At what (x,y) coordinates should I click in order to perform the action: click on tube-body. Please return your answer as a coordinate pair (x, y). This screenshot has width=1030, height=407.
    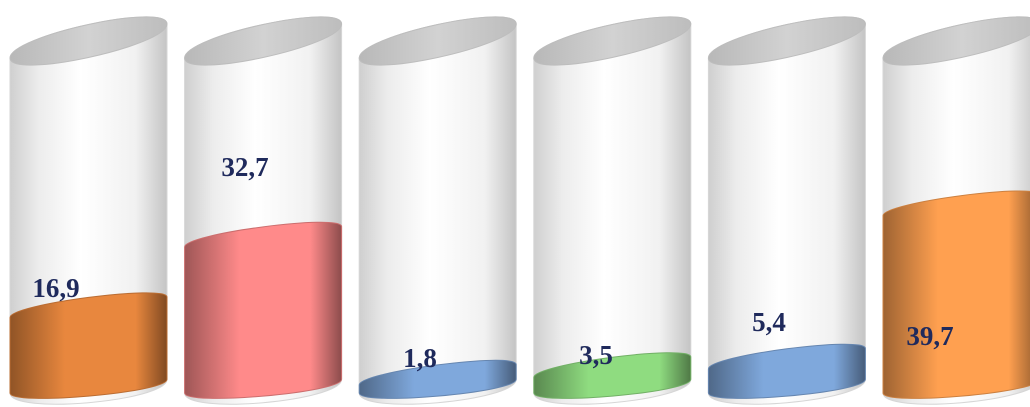
    Looking at the image, I should click on (437, 210).